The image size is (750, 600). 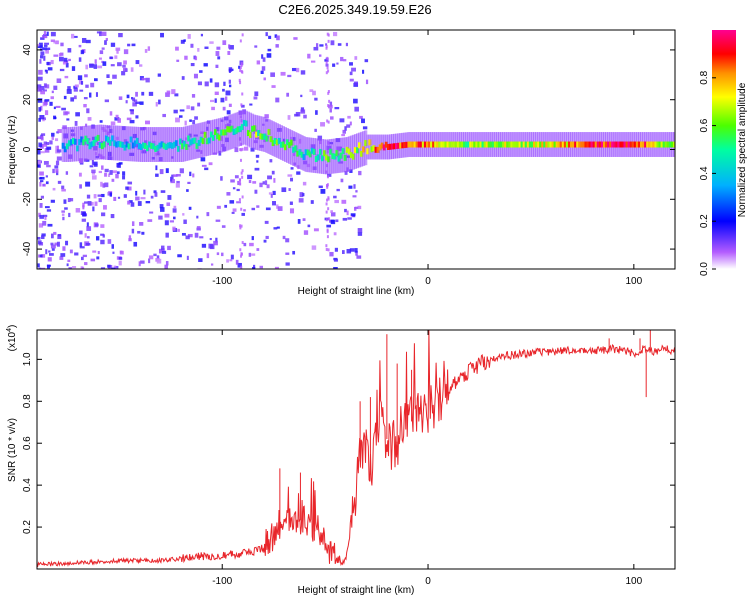 What do you see at coordinates (27, 443) in the screenshot?
I see `snr-y-tick-label: 0.6` at bounding box center [27, 443].